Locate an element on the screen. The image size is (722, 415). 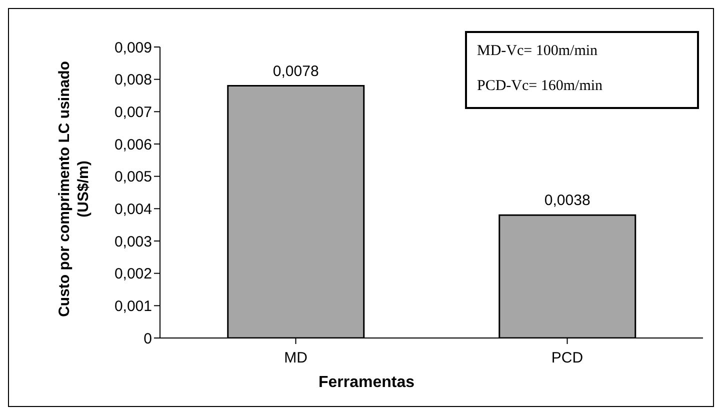
x-axis-title: Ferramentas is located at coordinates (367, 383).